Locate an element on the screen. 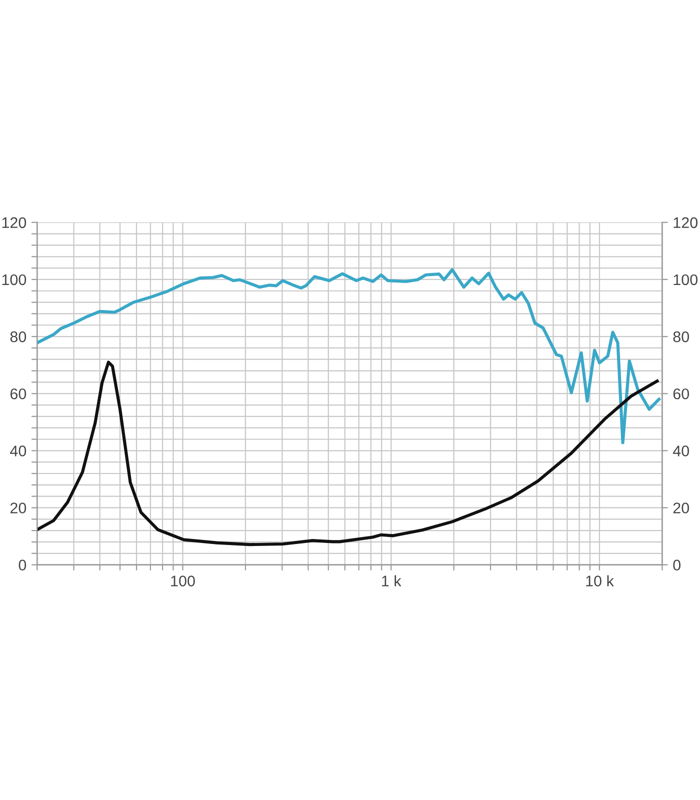  y2-tick-label: 40 is located at coordinates (681, 451).